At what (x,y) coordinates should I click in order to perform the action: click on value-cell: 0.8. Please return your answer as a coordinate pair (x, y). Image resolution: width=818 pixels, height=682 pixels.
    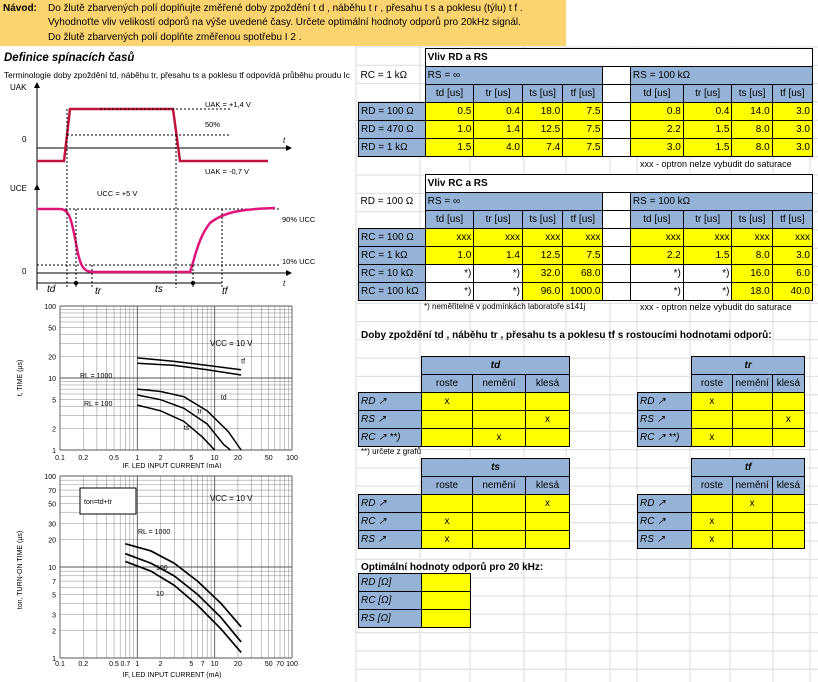
    Looking at the image, I should click on (656, 111).